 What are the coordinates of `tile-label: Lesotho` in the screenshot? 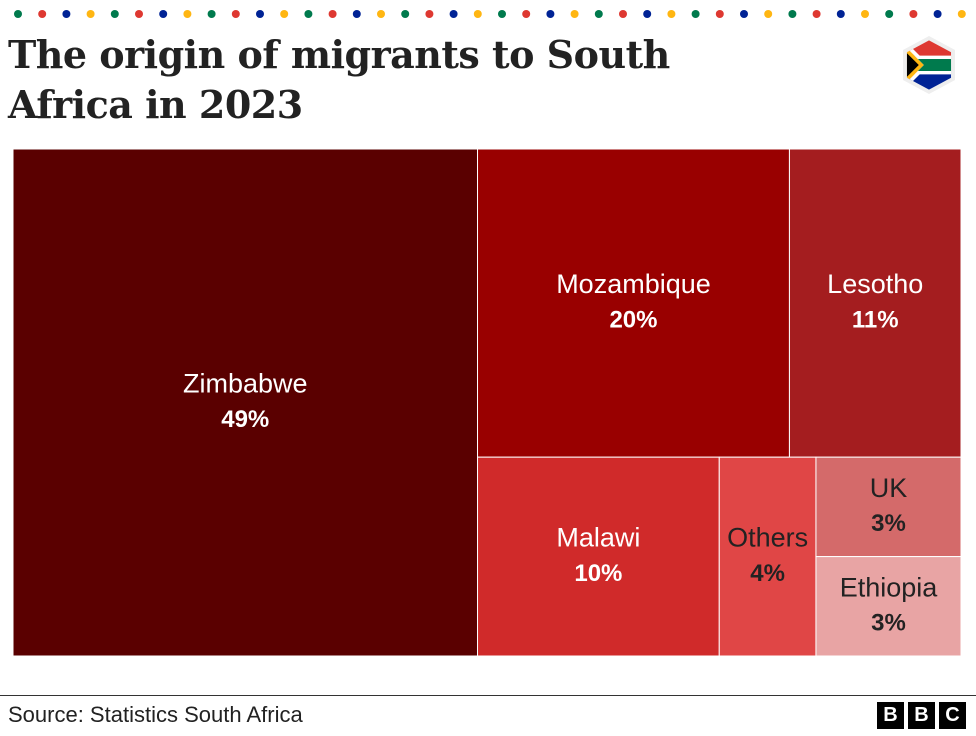 It's located at (875, 284).